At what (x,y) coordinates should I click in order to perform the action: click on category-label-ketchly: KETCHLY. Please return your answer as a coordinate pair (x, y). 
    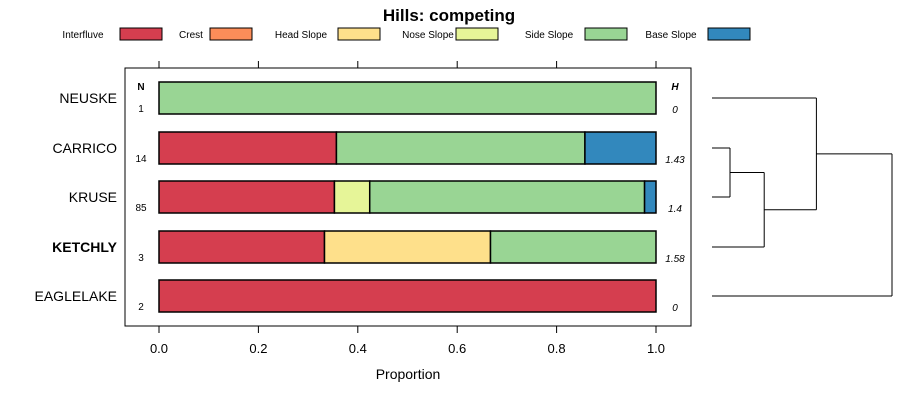
    Looking at the image, I should click on (84, 247).